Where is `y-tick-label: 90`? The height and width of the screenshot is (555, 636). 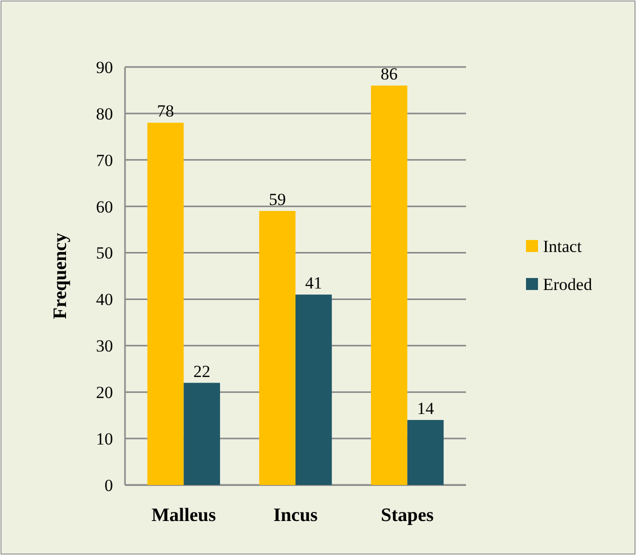
y-tick-label: 90 is located at coordinates (104, 67).